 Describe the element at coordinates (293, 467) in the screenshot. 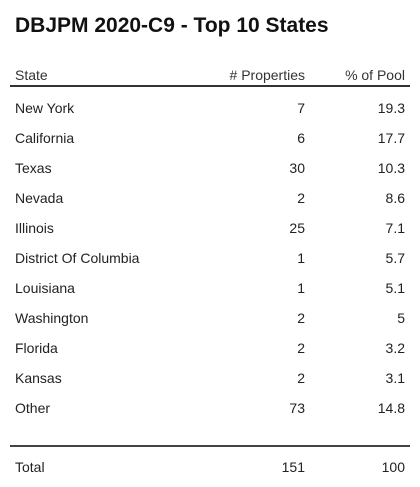

I see `total-properties: 151` at that location.